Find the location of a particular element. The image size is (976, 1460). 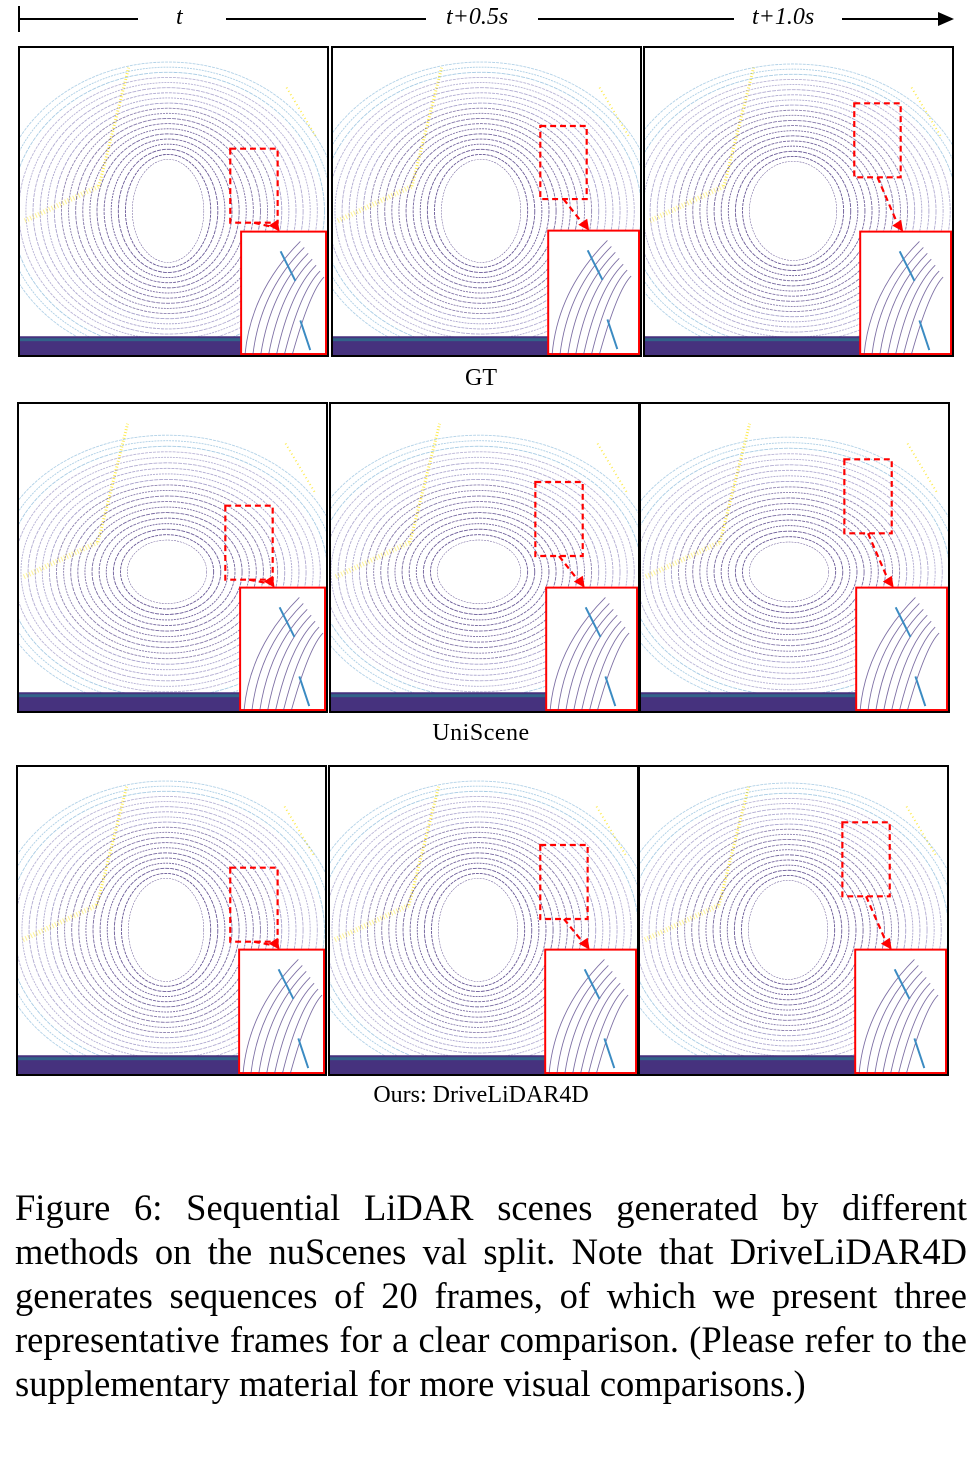

timeline-label-t-0-5s: t+0.5s is located at coordinates (477, 17).